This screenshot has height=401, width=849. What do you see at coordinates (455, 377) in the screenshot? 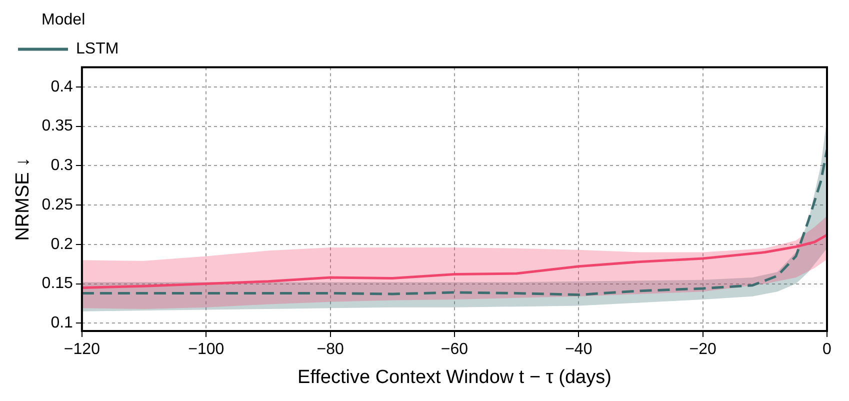
I see `x-axis-title: Effective Context Window t − τ (days)` at bounding box center [455, 377].